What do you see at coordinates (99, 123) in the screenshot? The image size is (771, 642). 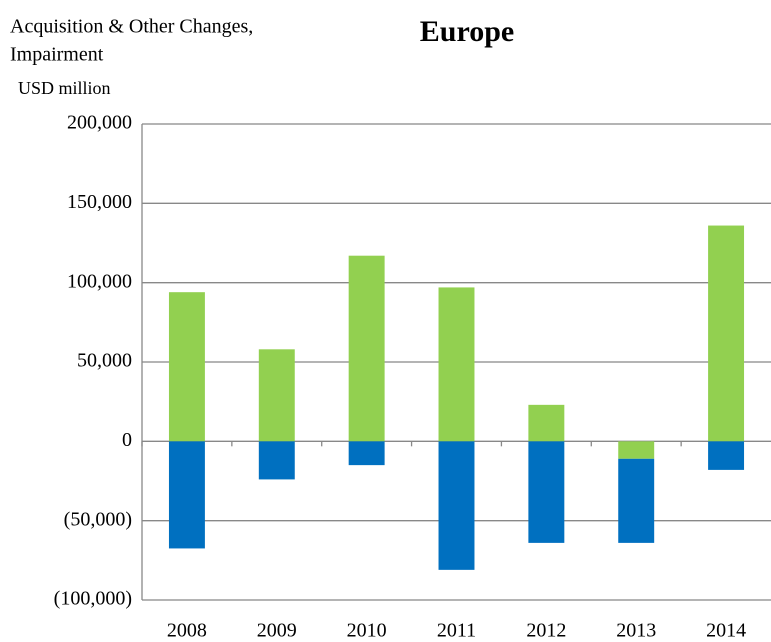 I see `y-tick-label: 200,000` at bounding box center [99, 123].